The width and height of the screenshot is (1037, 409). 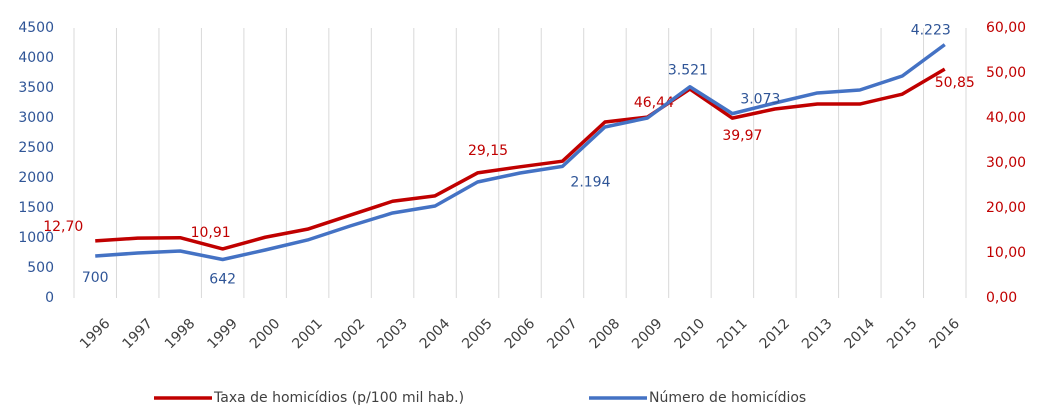 What do you see at coordinates (36, 88) in the screenshot?
I see `y-tick-label: 3500` at bounding box center [36, 88].